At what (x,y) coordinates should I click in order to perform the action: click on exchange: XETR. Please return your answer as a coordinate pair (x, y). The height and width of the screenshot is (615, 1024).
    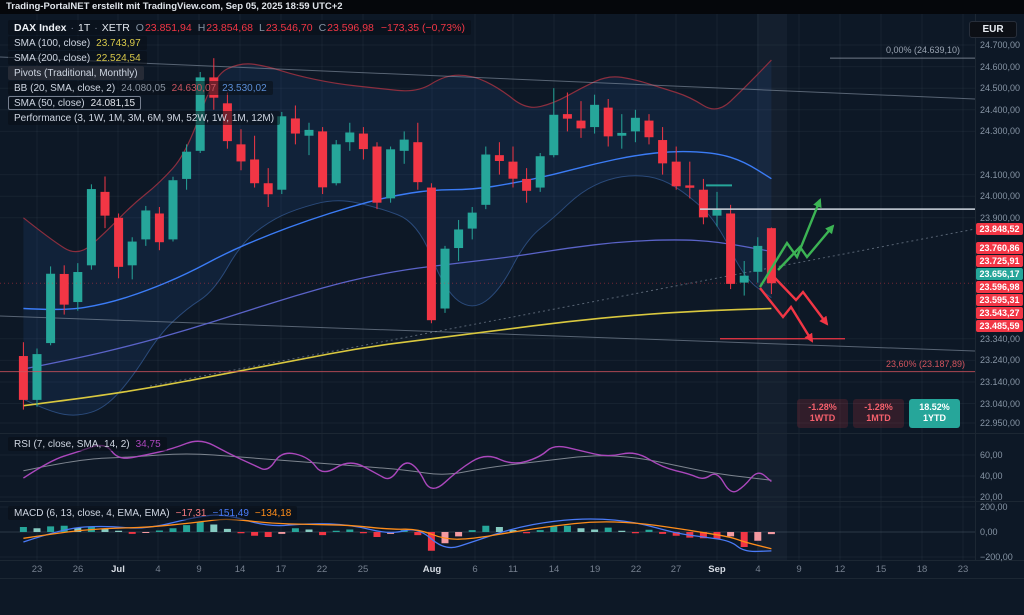
    Looking at the image, I should click on (115, 27).